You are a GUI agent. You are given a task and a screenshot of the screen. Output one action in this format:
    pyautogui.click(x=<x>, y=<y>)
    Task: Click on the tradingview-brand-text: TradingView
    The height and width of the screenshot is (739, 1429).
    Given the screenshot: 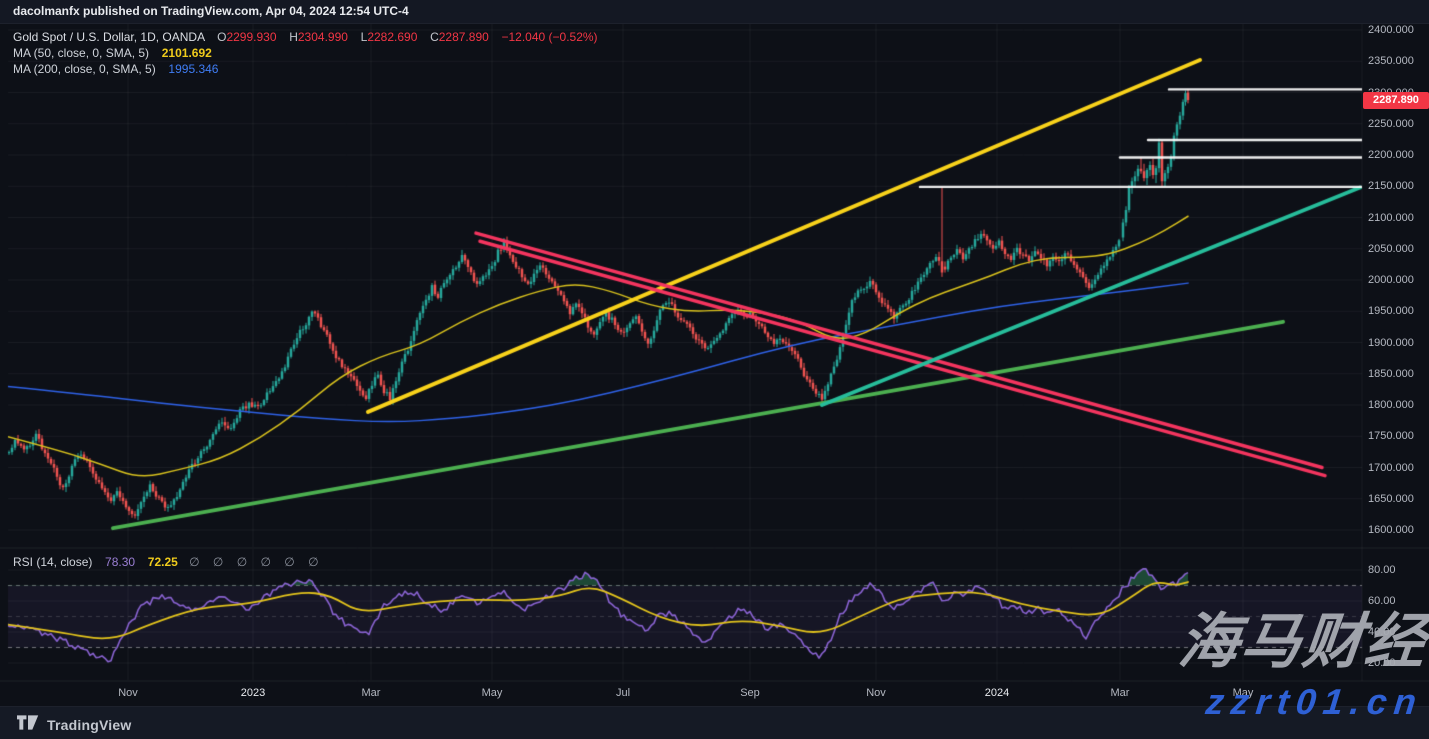 What is the action you would take?
    pyautogui.click(x=89, y=725)
    